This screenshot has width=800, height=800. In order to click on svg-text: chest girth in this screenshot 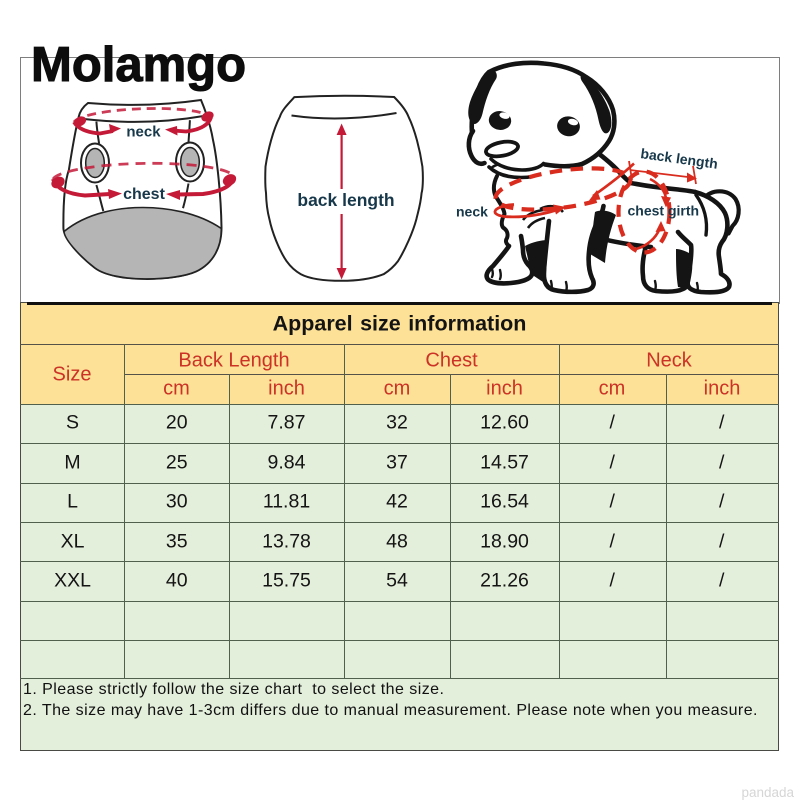, I will do `click(664, 211)`.